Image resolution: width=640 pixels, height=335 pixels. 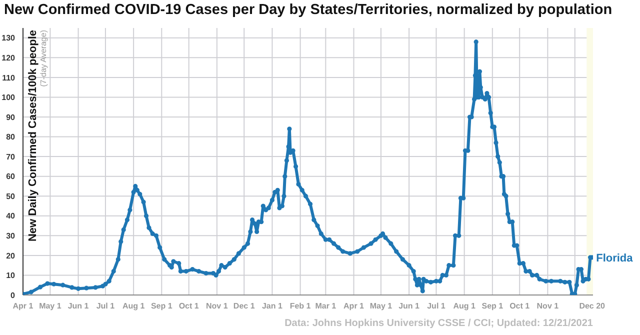 What do you see at coordinates (33, 136) in the screenshot?
I see `y-axis-title: New Daily Confirmed Cases/100k people` at bounding box center [33, 136].